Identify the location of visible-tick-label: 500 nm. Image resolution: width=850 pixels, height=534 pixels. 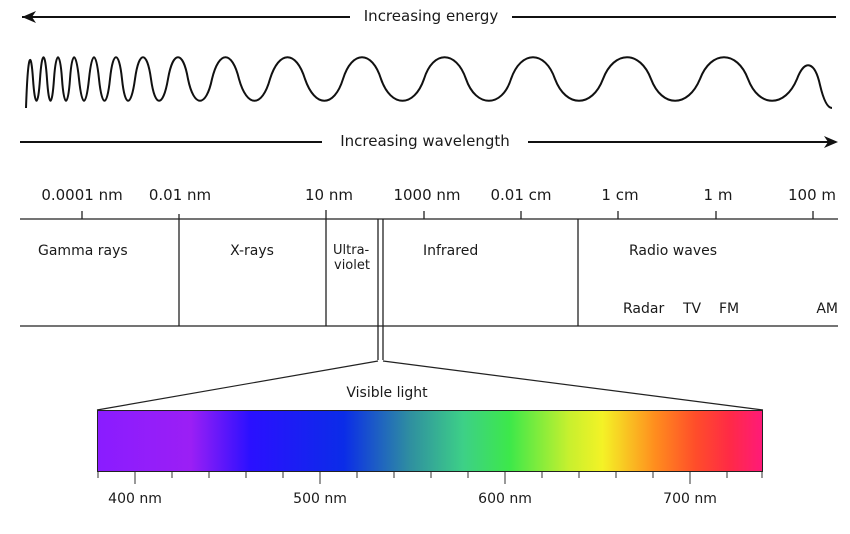
(320, 499).